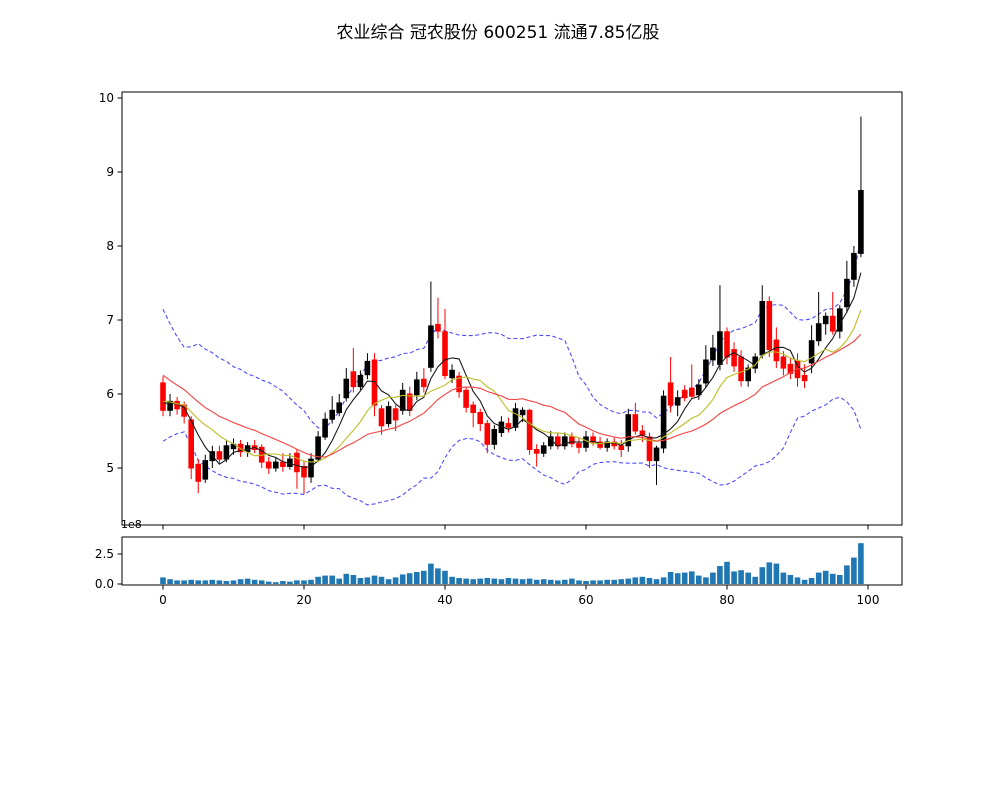  I want to click on index-tick-label: 20, so click(303, 600).